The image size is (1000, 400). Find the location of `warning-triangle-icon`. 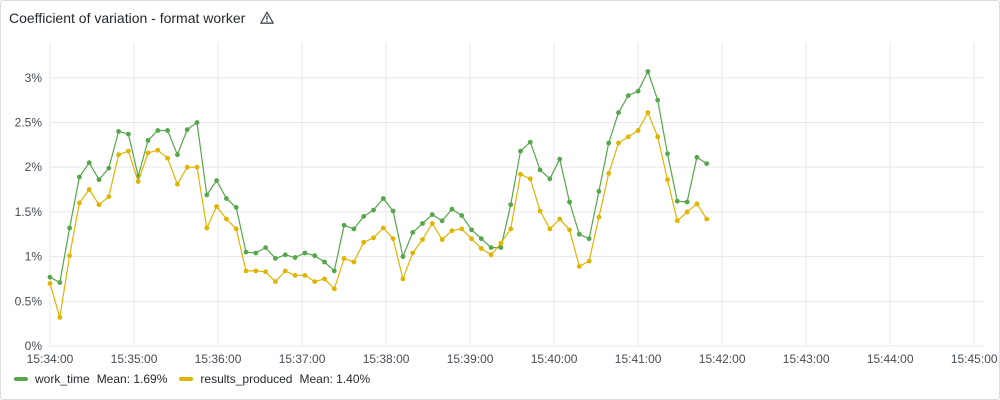

warning-triangle-icon is located at coordinates (267, 18).